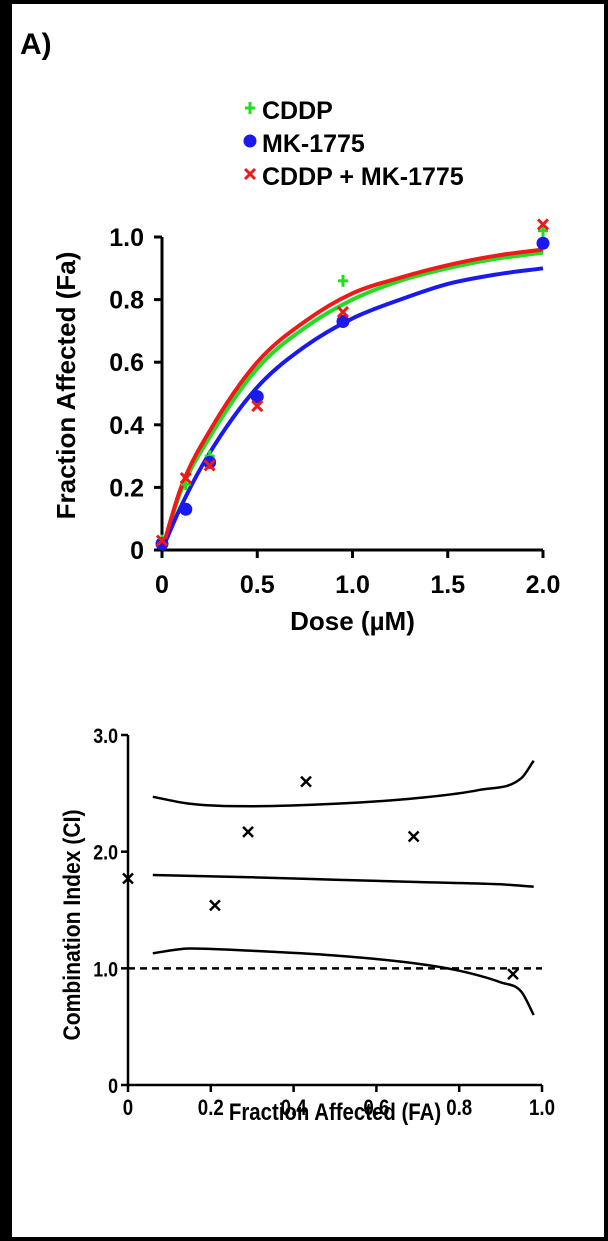 Image resolution: width=608 pixels, height=1241 pixels. What do you see at coordinates (294, 1109) in the screenshot?
I see `x-tick-label: 0.4` at bounding box center [294, 1109].